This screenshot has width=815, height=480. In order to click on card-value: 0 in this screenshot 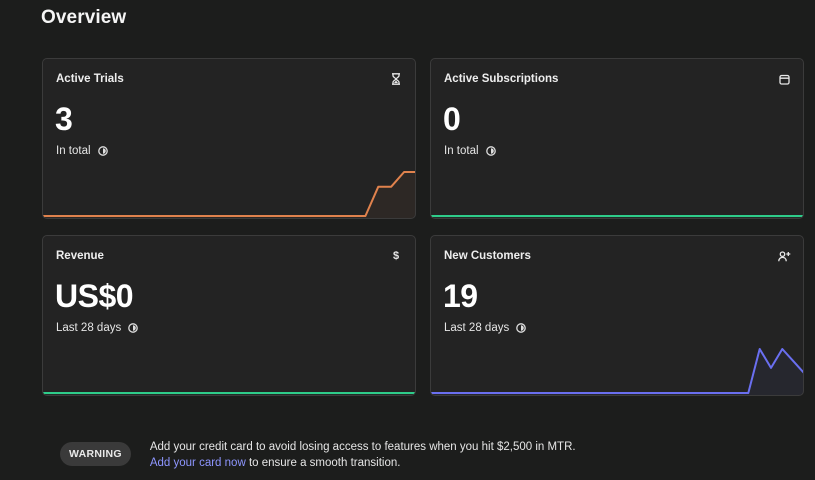, I will do `click(452, 119)`.